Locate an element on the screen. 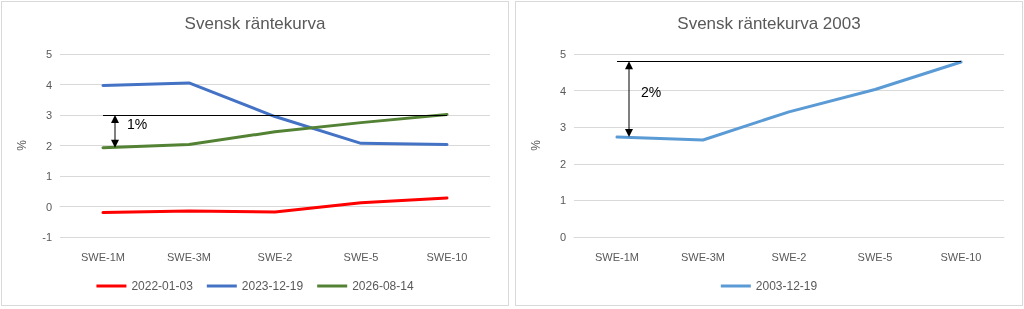 This screenshot has width=1024, height=309. annotation: 1% is located at coordinates (137, 124).